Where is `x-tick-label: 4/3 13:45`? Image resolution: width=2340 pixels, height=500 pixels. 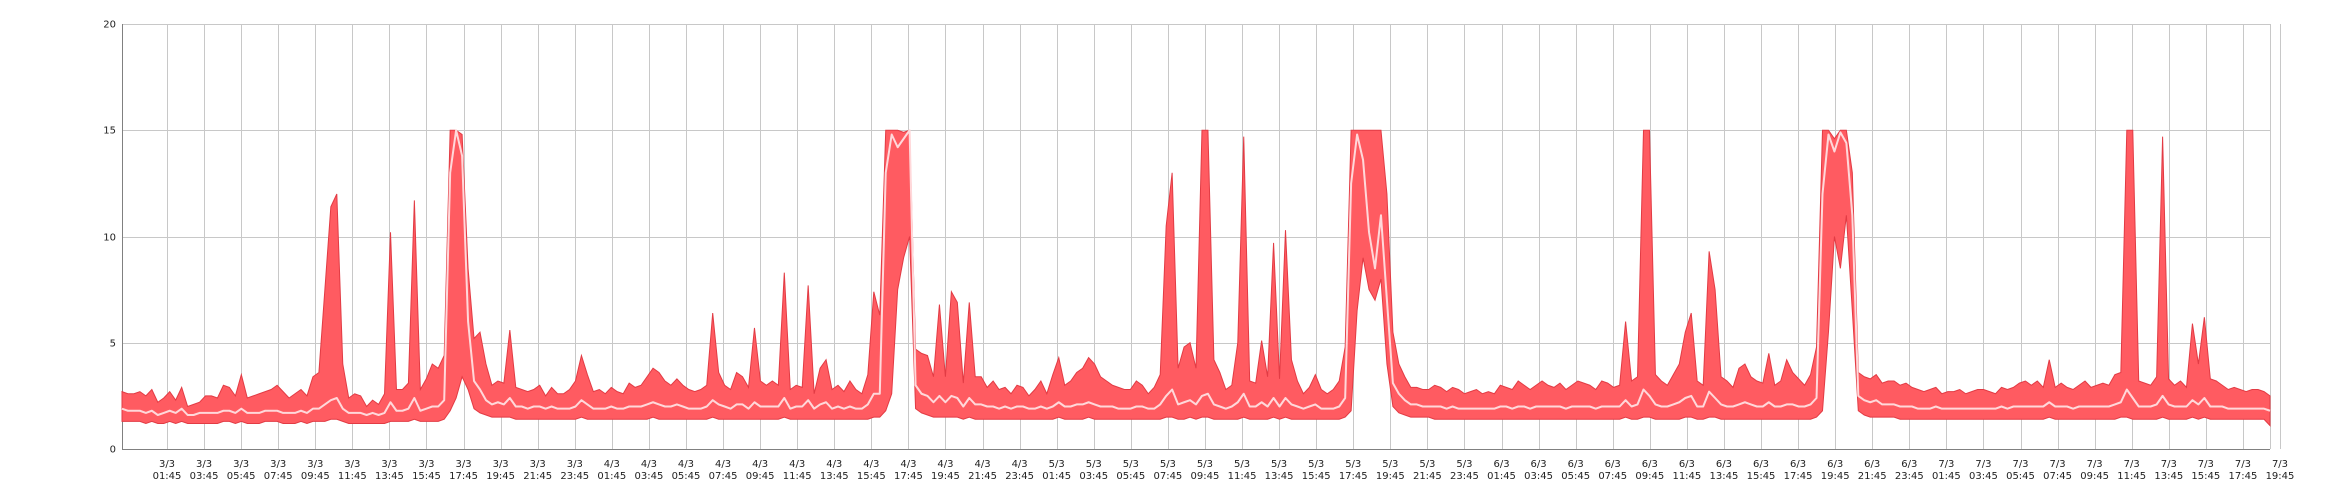 x-tick-label: 4/3 13:45 is located at coordinates (834, 470).